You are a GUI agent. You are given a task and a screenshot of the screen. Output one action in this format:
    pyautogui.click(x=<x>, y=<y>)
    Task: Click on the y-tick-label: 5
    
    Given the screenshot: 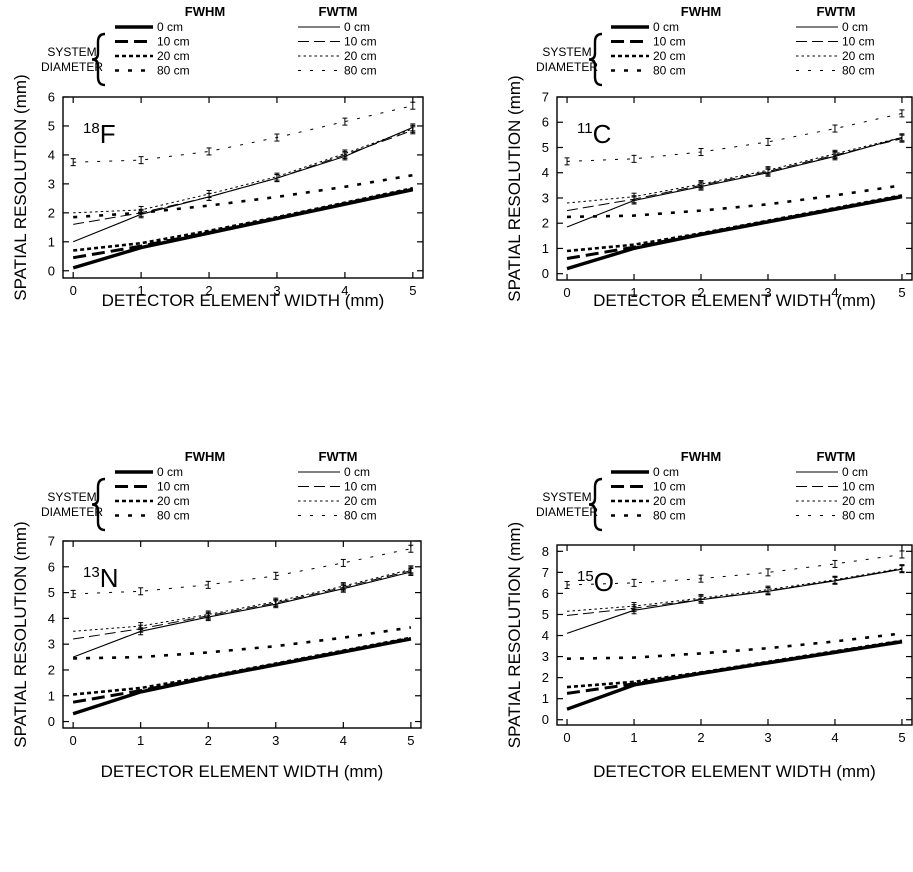 What is the action you would take?
    pyautogui.click(x=51, y=125)
    